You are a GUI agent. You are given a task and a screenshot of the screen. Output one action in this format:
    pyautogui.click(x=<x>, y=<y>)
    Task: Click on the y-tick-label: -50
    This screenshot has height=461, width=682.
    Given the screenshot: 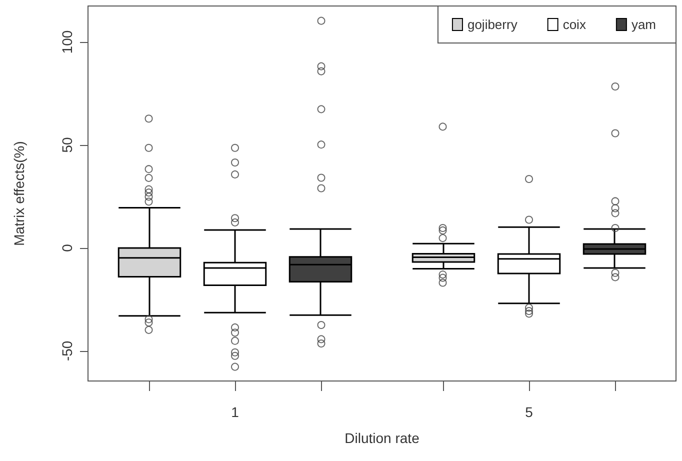 What is the action you would take?
    pyautogui.click(x=67, y=351)
    